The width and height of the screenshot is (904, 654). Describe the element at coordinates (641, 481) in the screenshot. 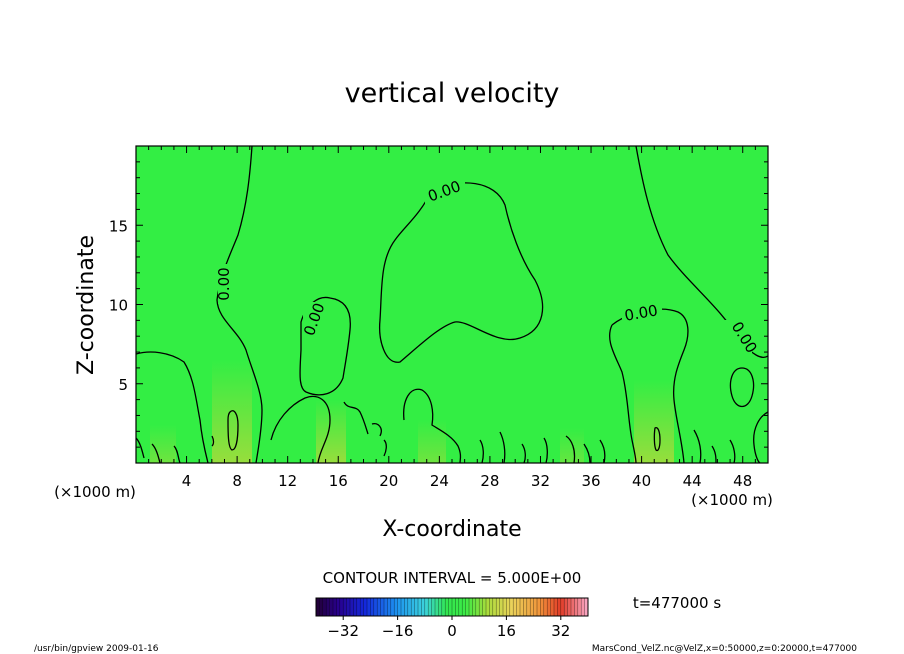

I see `x-tick-label: 40` at that location.